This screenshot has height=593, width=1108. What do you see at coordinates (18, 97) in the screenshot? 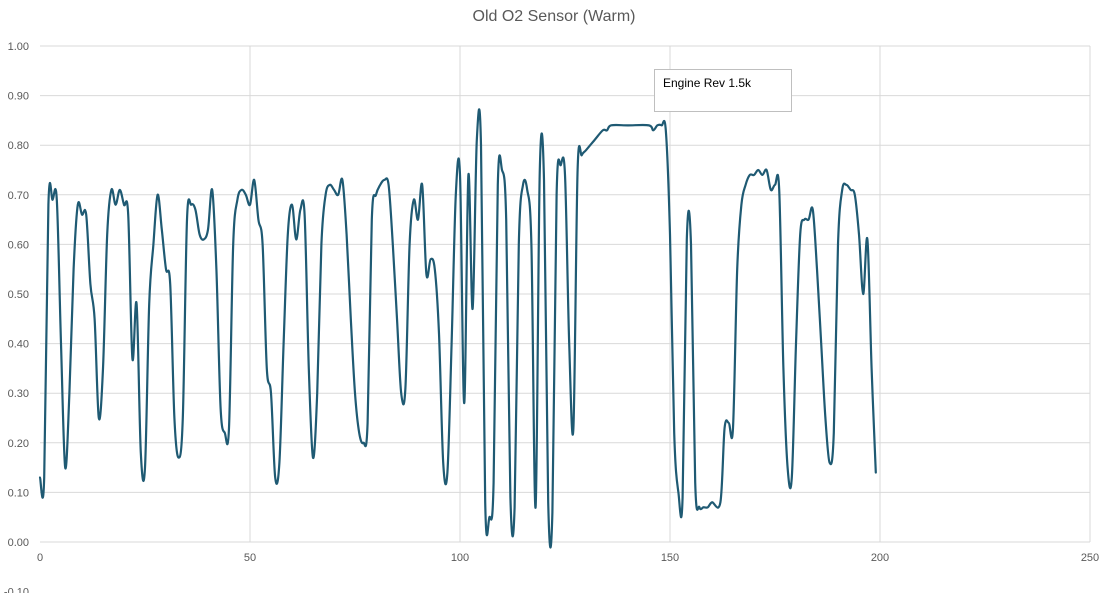
I see `y-tick-label: 0.90` at bounding box center [18, 97].